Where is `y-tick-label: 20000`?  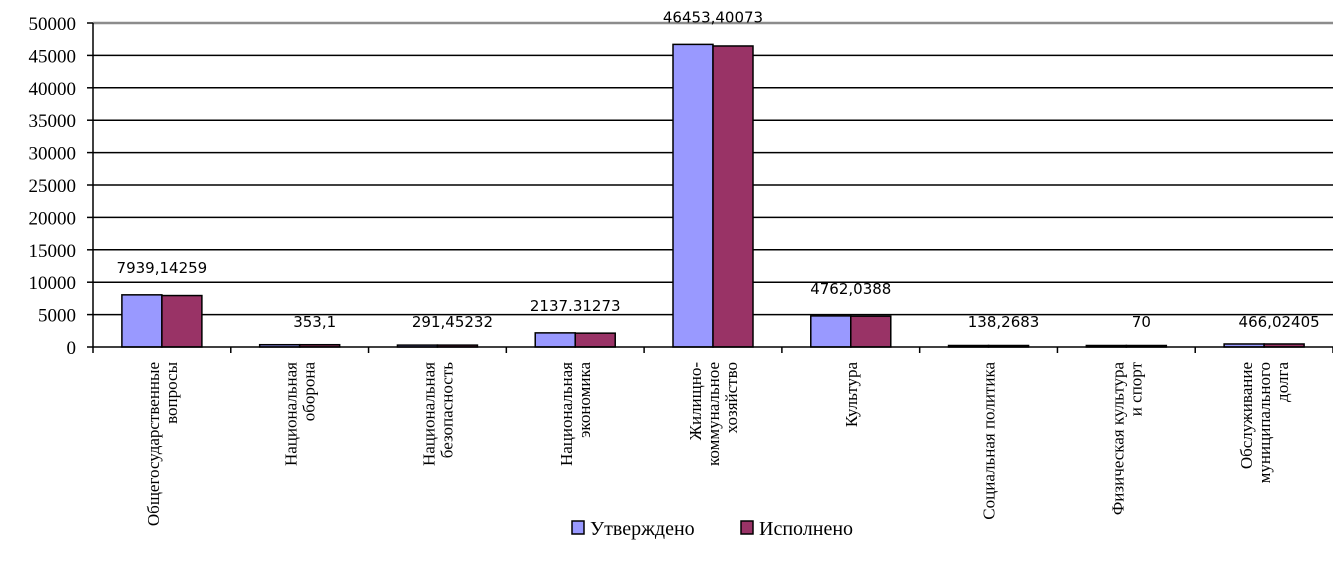 y-tick-label: 20000 is located at coordinates (53, 218).